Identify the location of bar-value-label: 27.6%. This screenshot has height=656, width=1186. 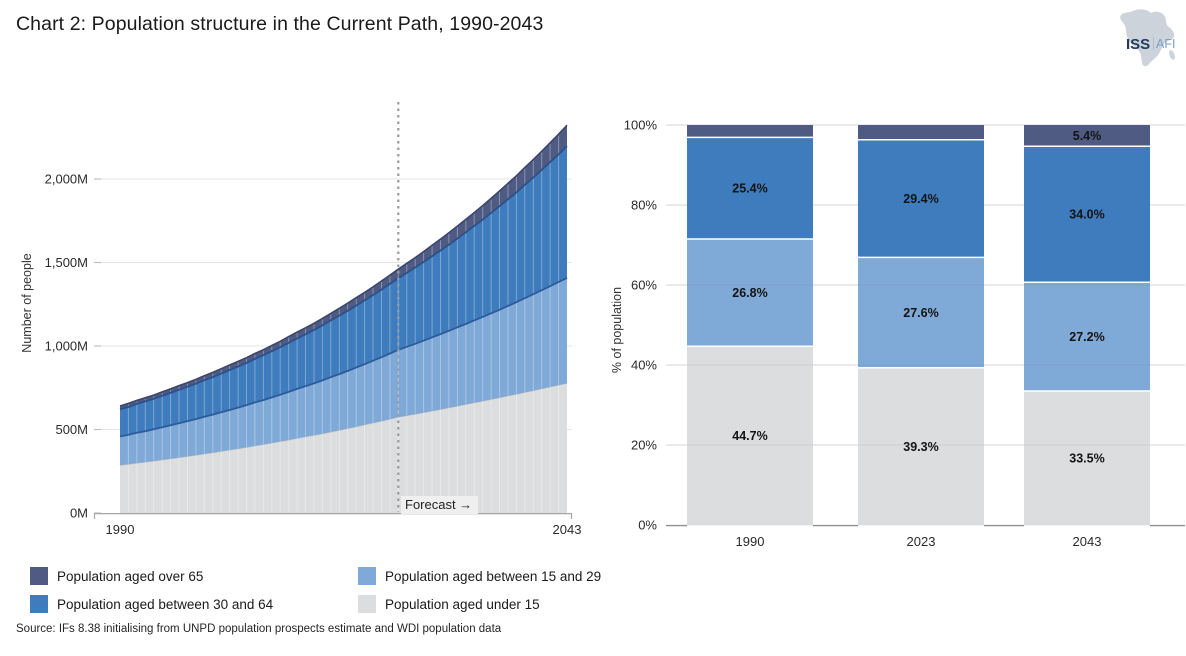
(920, 313).